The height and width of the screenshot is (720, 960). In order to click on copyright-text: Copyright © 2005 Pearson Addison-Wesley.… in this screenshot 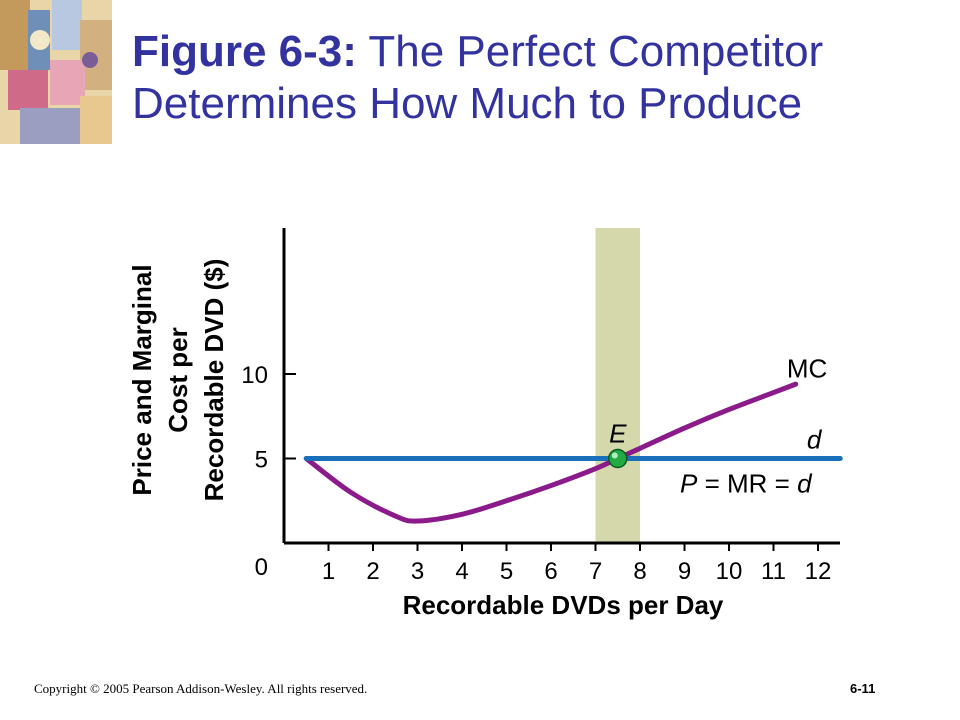, I will do `click(201, 688)`.